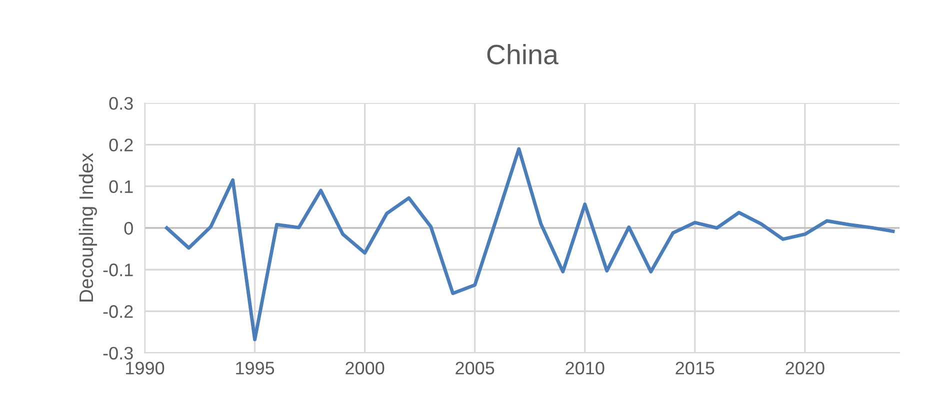  Describe the element at coordinates (118, 353) in the screenshot. I see `y-tick-label: -0.3` at that location.